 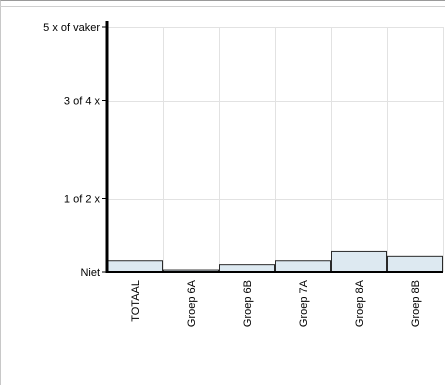 What do you see at coordinates (303, 266) in the screenshot?
I see `bar-groep-7a` at bounding box center [303, 266].